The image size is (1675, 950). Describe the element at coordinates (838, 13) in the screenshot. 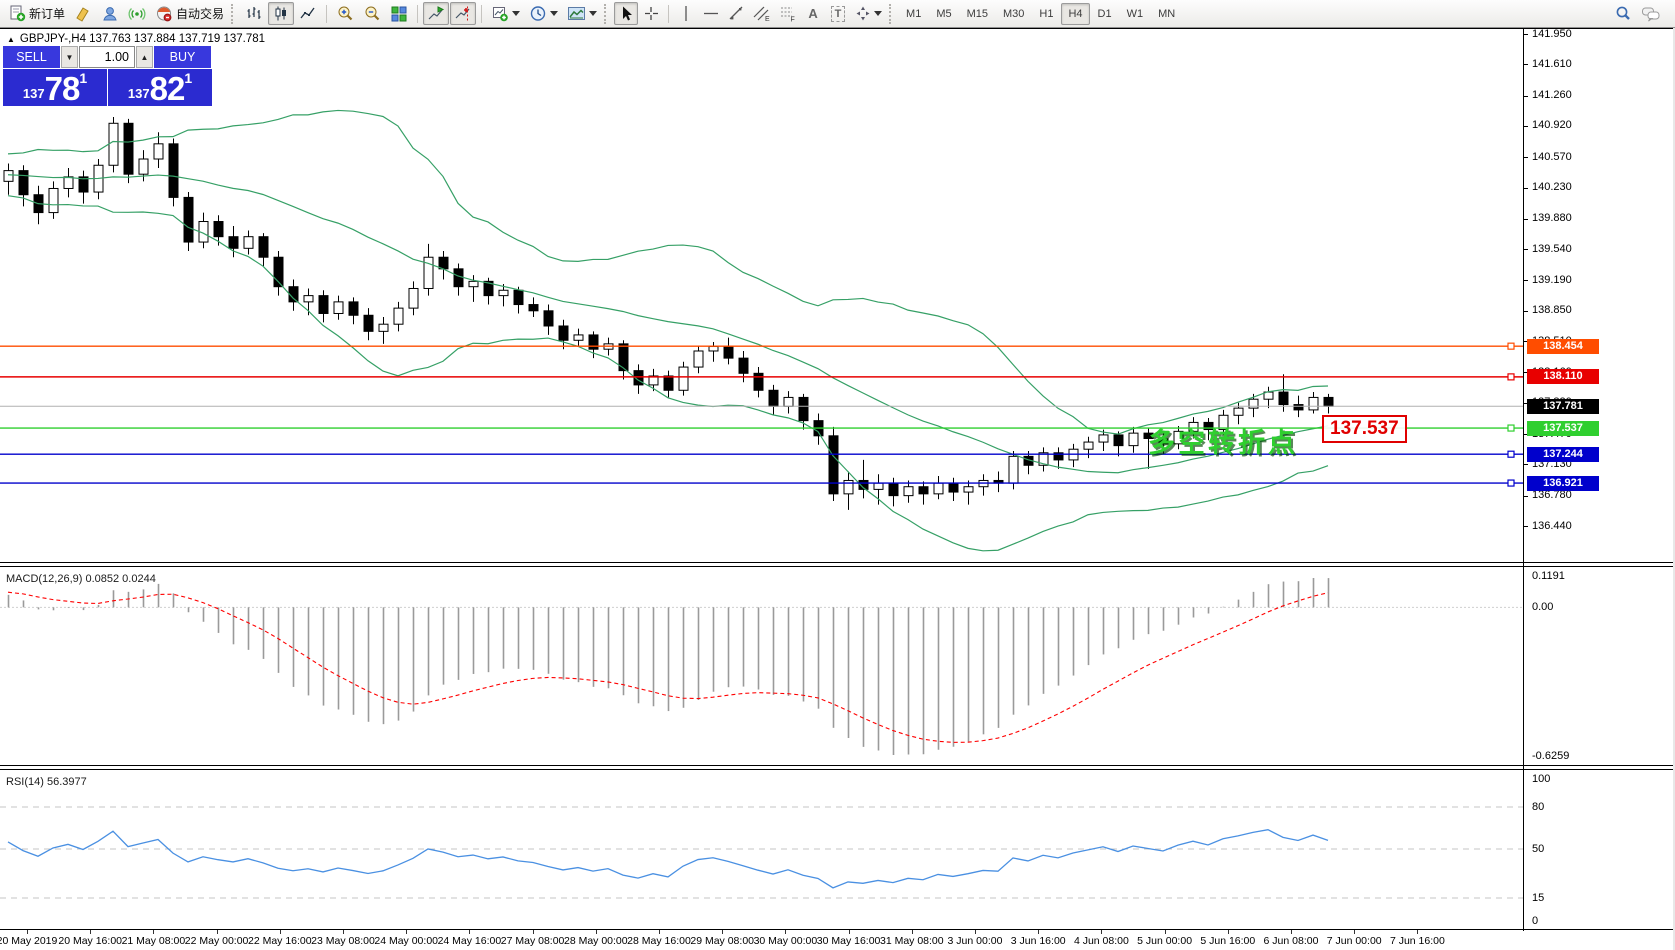

I see `text-label-button: T` at that location.